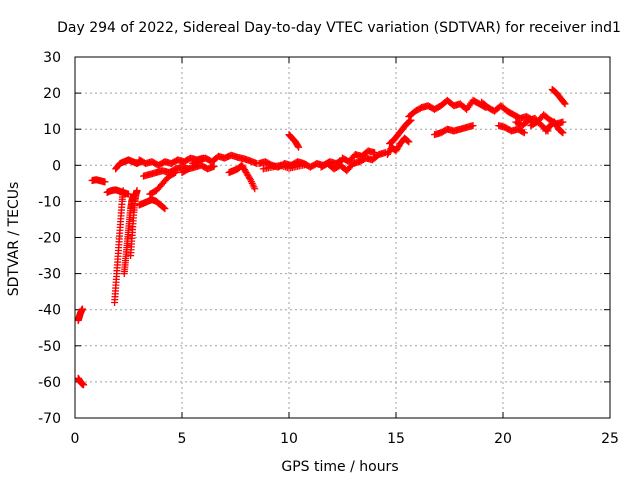  What do you see at coordinates (56, 166) in the screenshot?
I see `y-tick-label: 0` at bounding box center [56, 166].